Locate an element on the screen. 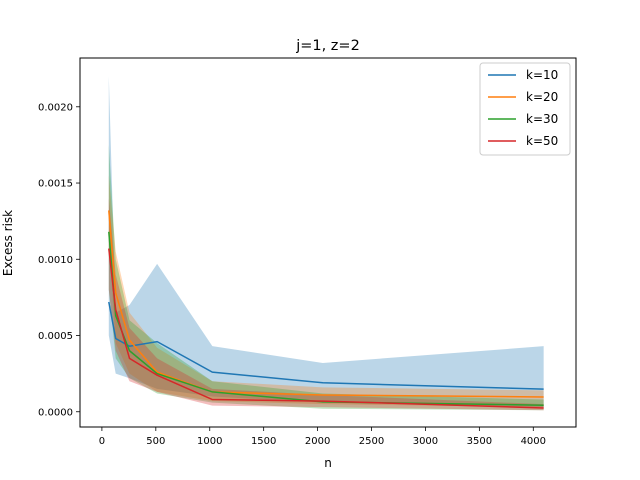  y-axis-ticks: 0.0000 0.0005 0.0010 0.0015 0.0020 is located at coordinates (59, 260).